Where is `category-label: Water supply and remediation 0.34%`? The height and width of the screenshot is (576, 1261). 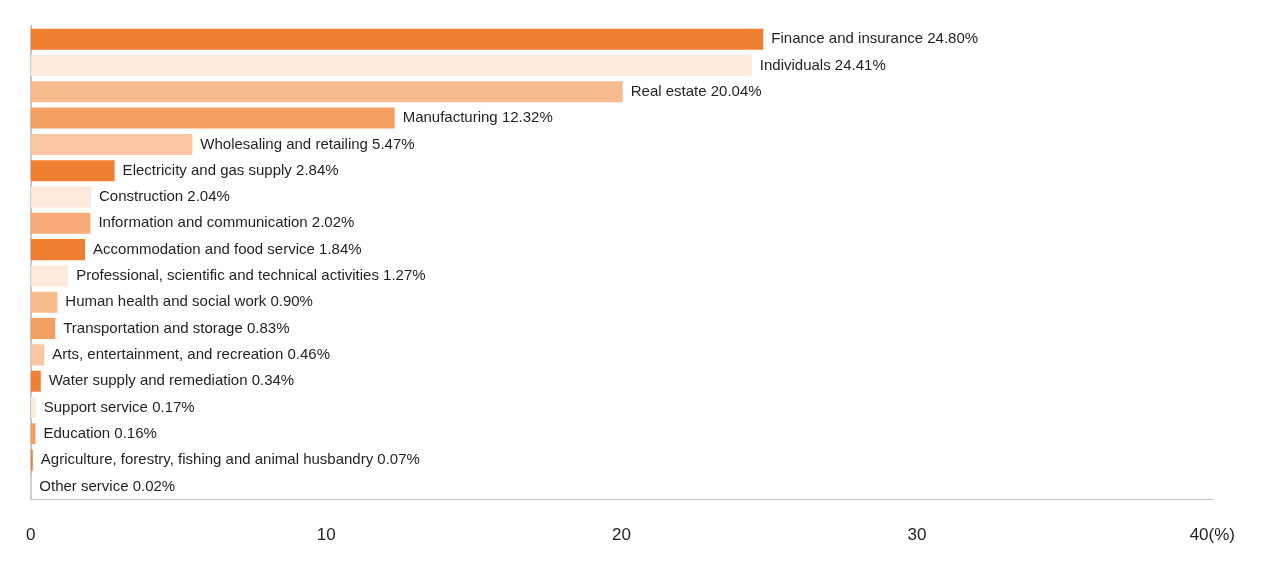
category-label: Water supply and remediation 0.34% is located at coordinates (171, 380).